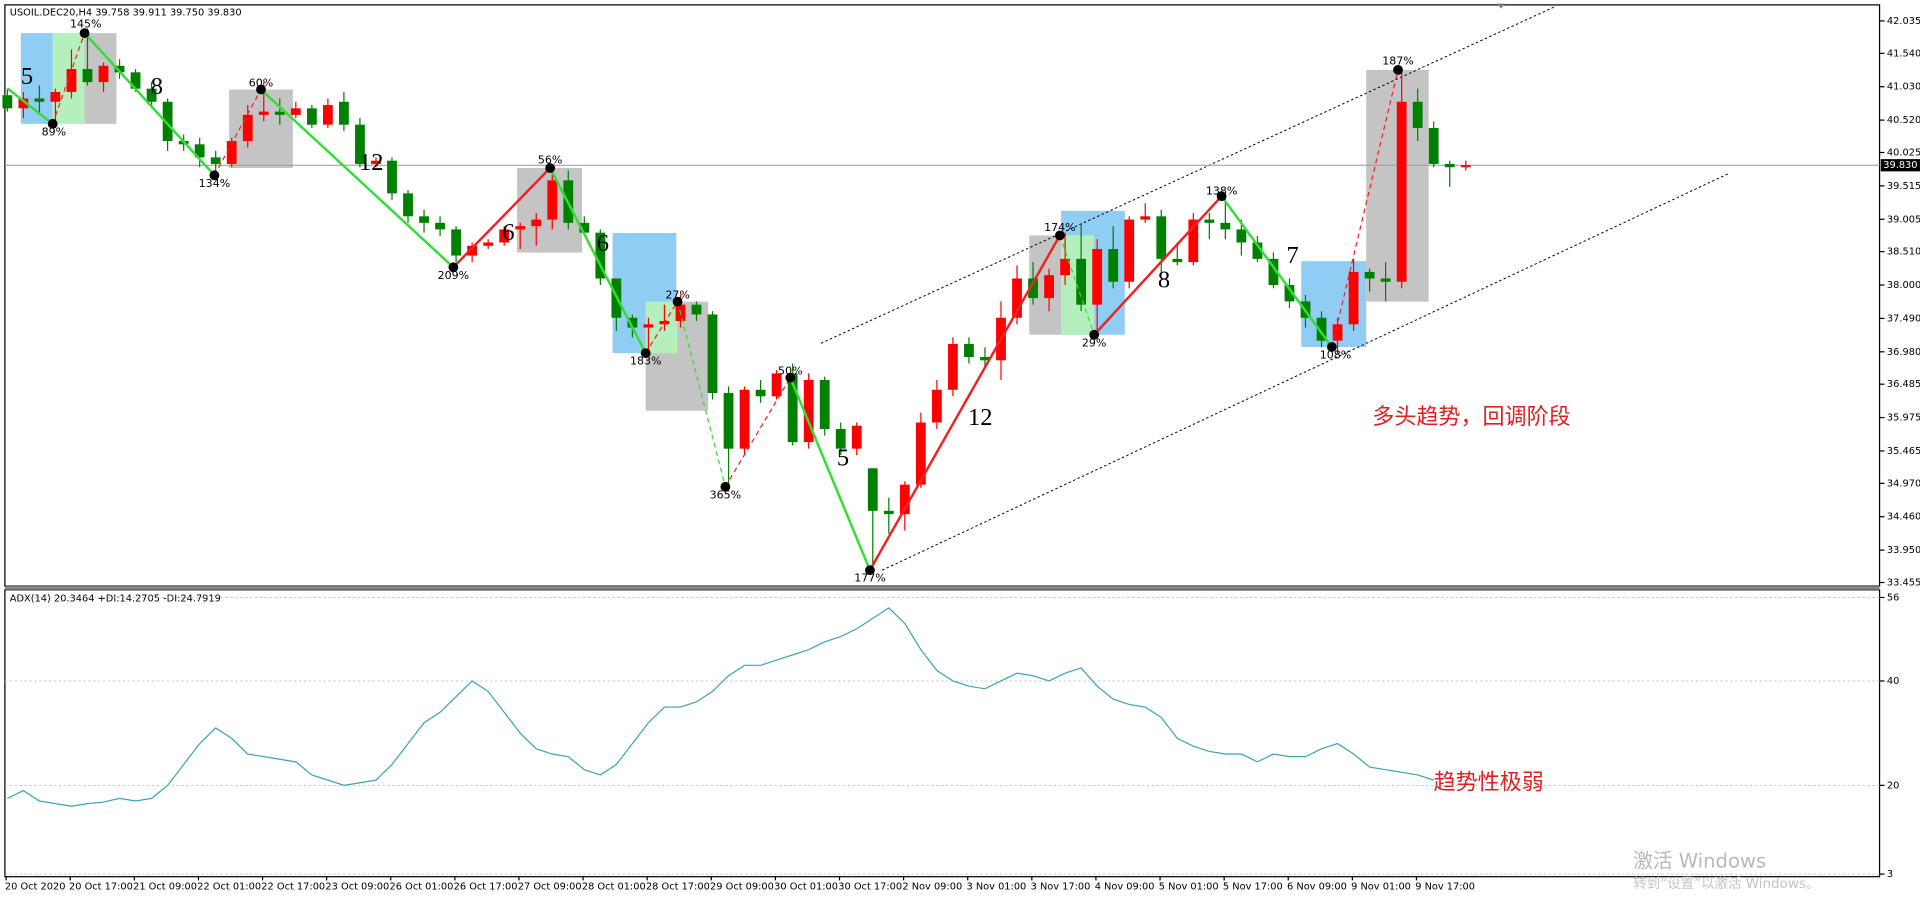  What do you see at coordinates (54, 131) in the screenshot?
I see `swing-ratio: 89%` at bounding box center [54, 131].